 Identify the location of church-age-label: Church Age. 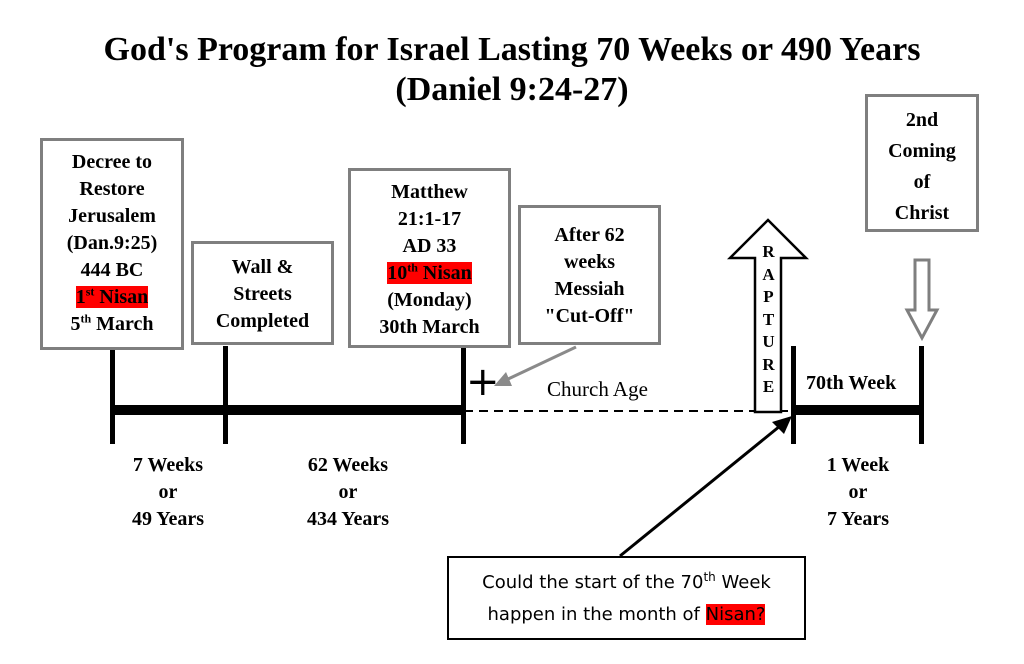
(597, 389).